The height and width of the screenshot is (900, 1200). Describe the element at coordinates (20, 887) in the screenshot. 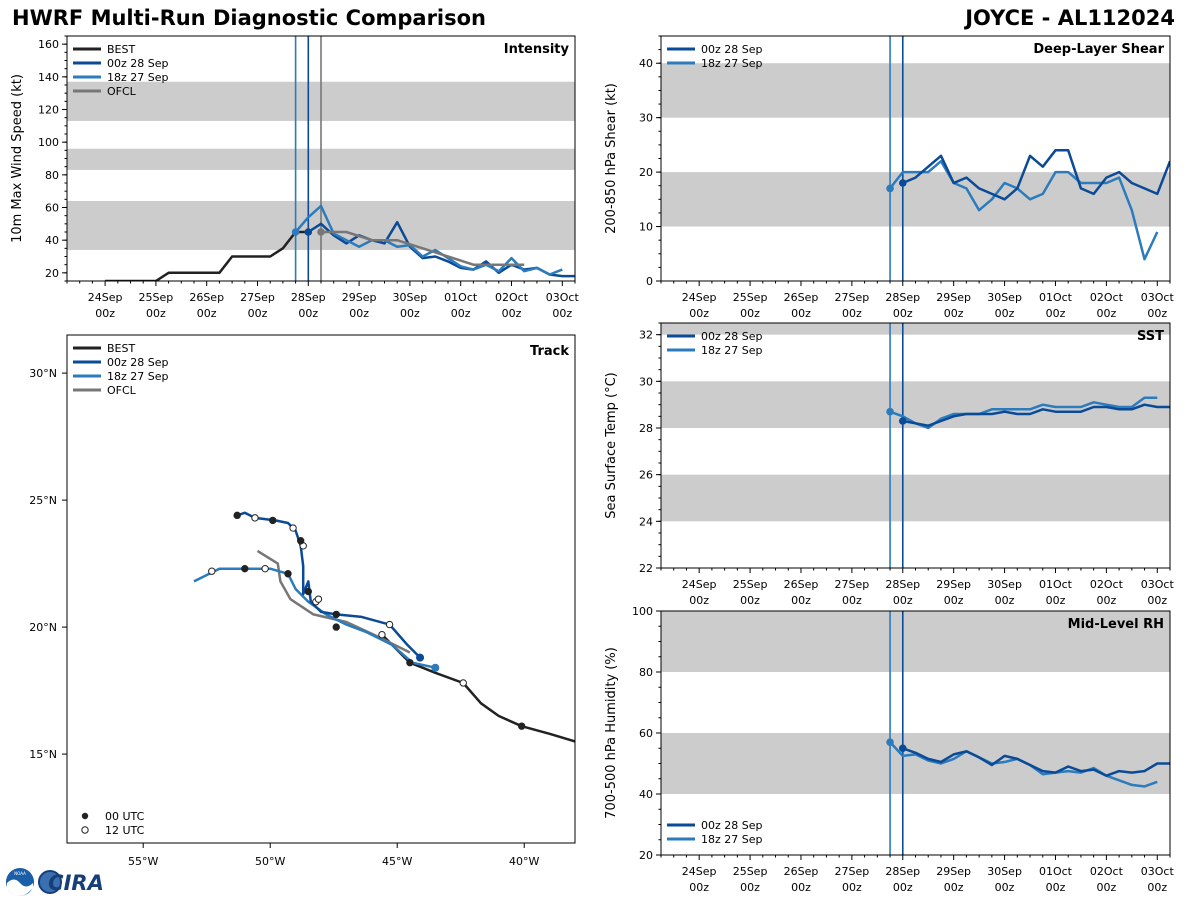

I see `noaa-seal-wave` at that location.